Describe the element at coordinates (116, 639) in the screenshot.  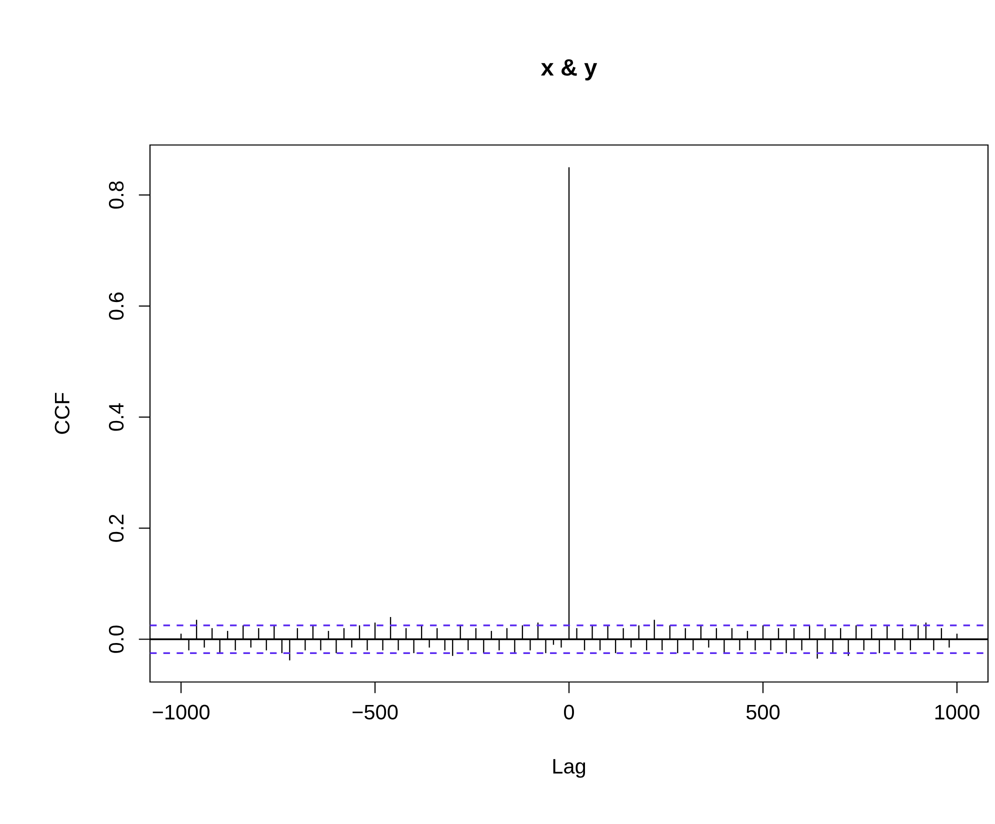
I see `y-tick-label: 0.0` at that location.